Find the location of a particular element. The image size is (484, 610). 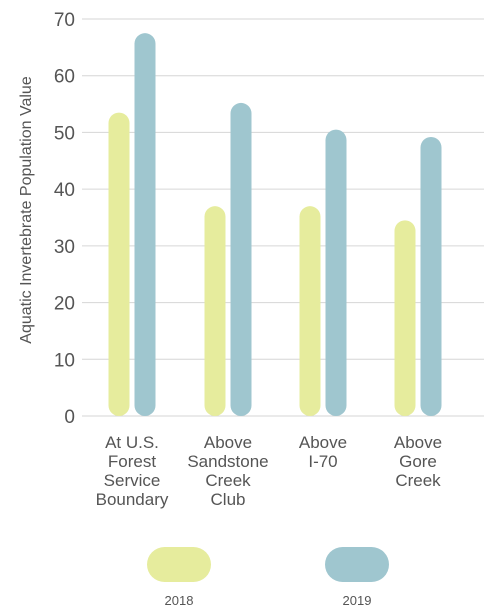

y-tick-label: 10 is located at coordinates (64, 360).